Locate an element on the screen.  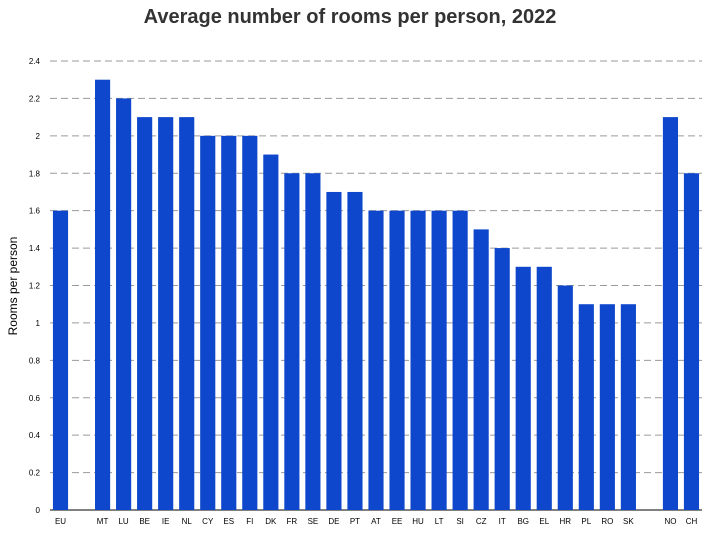
x-tick-label: LT is located at coordinates (439, 521).